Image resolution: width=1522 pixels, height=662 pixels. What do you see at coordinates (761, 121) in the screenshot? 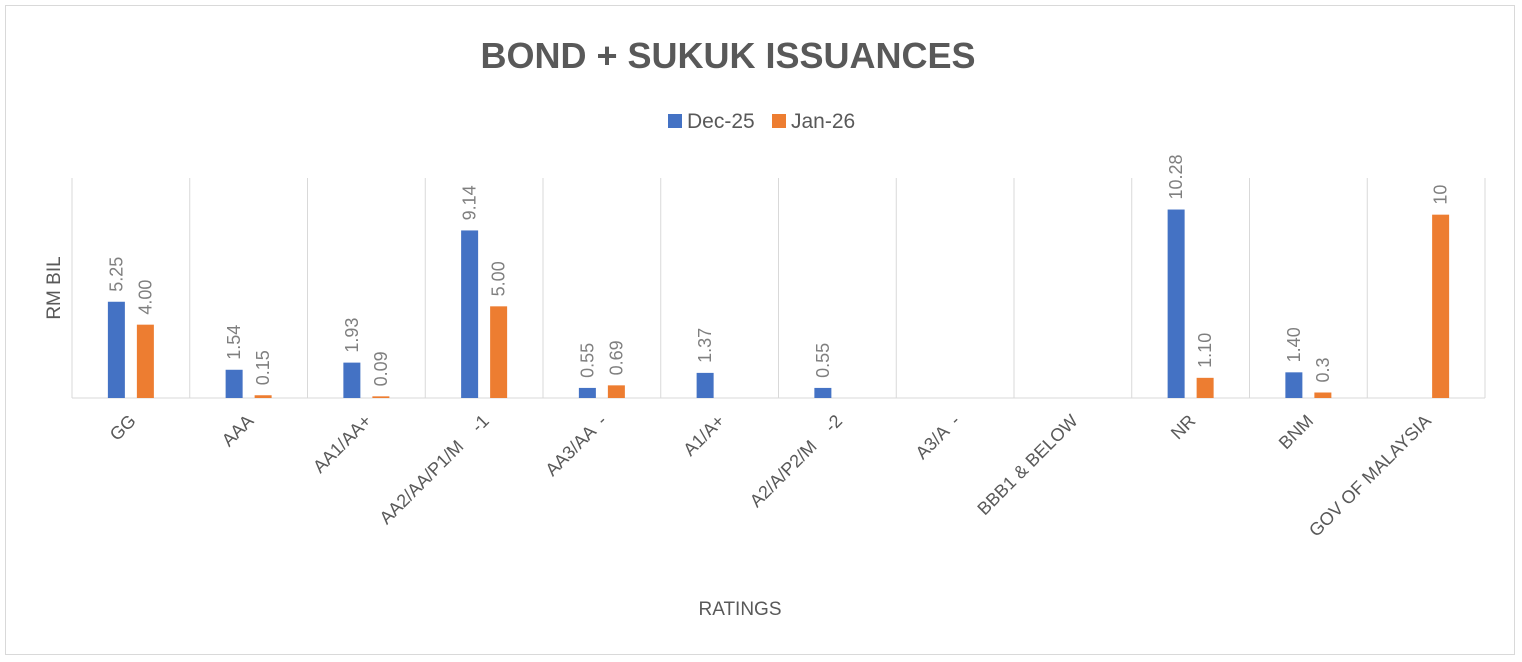
I see `legend: Dec-25 Jan-26` at bounding box center [761, 121].